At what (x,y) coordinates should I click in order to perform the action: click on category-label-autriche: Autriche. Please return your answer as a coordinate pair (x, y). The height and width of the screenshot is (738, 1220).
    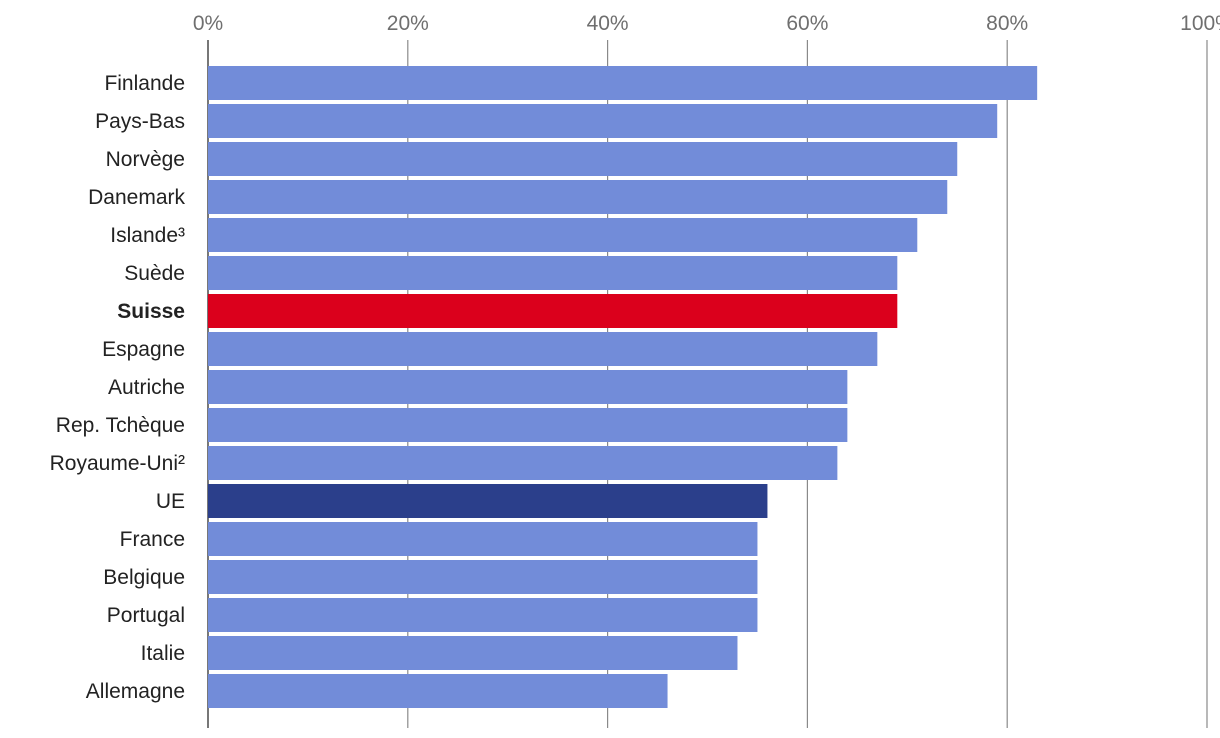
    Looking at the image, I should click on (146, 387).